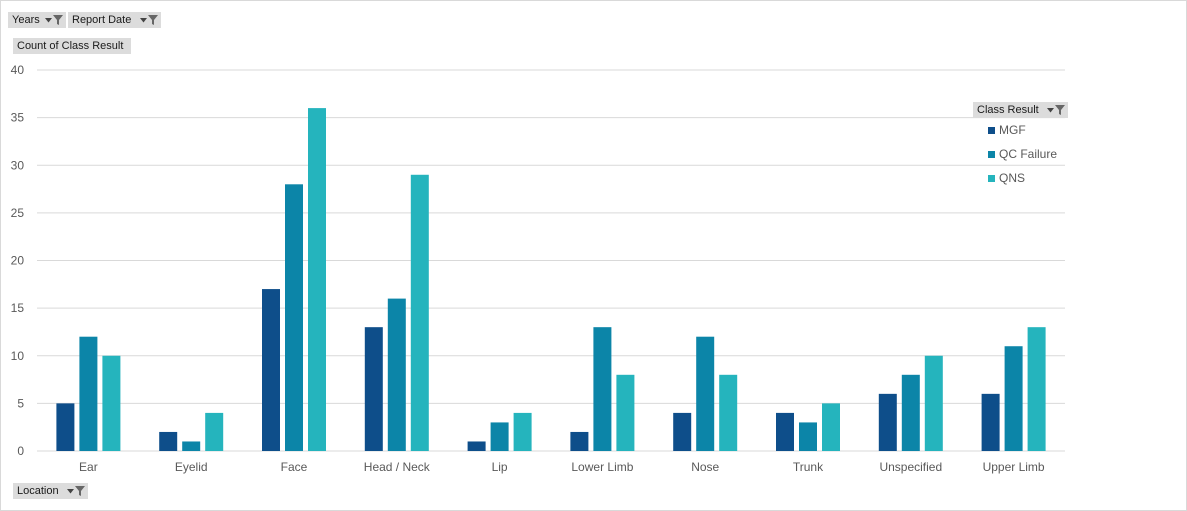 The width and height of the screenshot is (1187, 511). I want to click on legend-label: MGF, so click(1012, 130).